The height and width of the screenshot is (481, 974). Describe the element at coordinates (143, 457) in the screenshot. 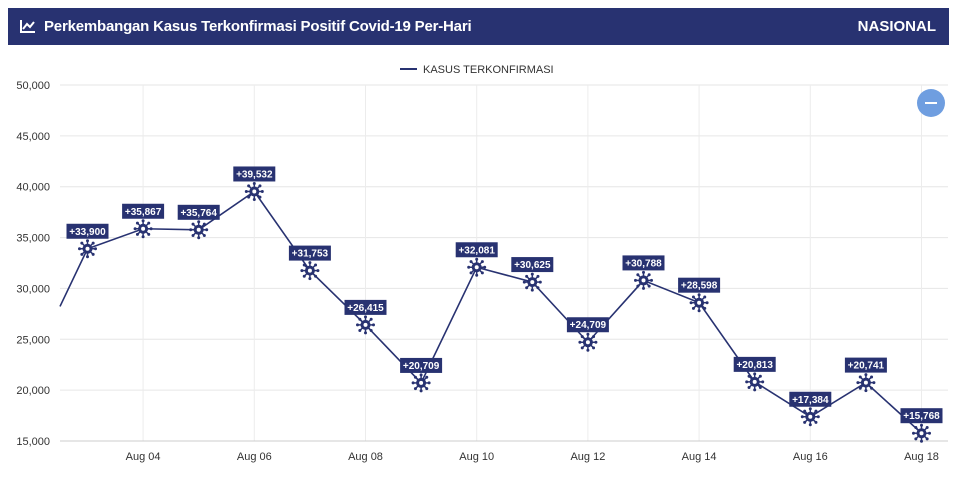

I see `x-tick-label: Aug 04` at that location.